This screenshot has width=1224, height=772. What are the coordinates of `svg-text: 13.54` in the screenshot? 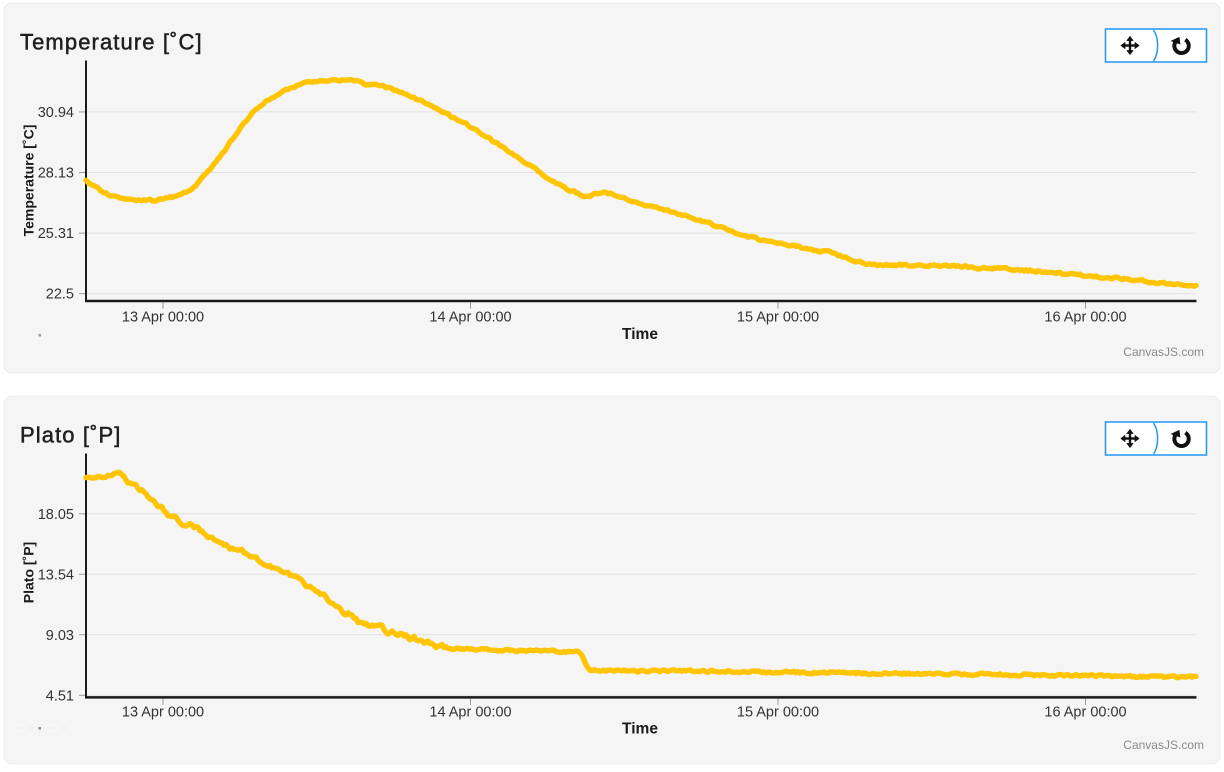 It's located at (56, 575).